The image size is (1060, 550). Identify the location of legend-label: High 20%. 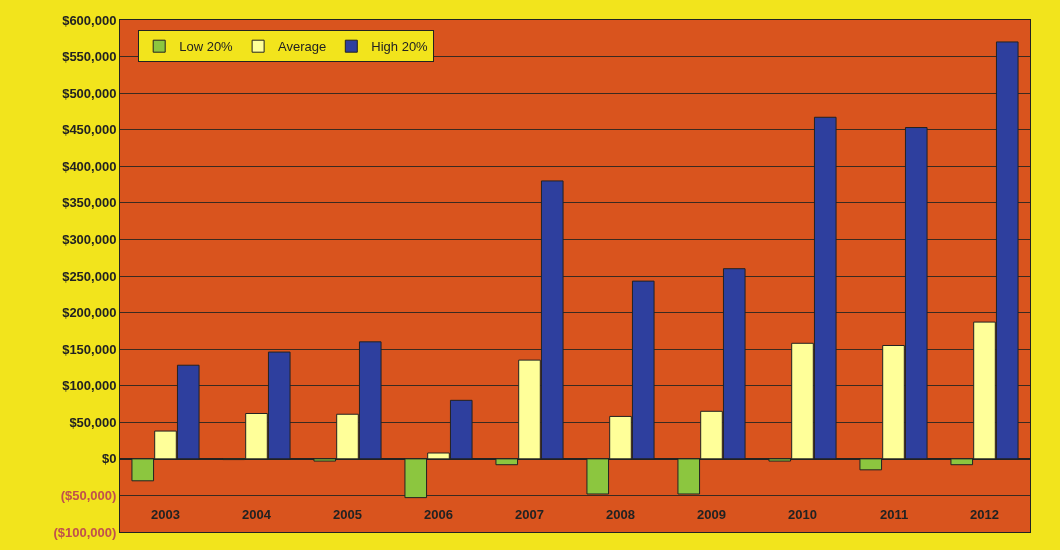
(400, 47).